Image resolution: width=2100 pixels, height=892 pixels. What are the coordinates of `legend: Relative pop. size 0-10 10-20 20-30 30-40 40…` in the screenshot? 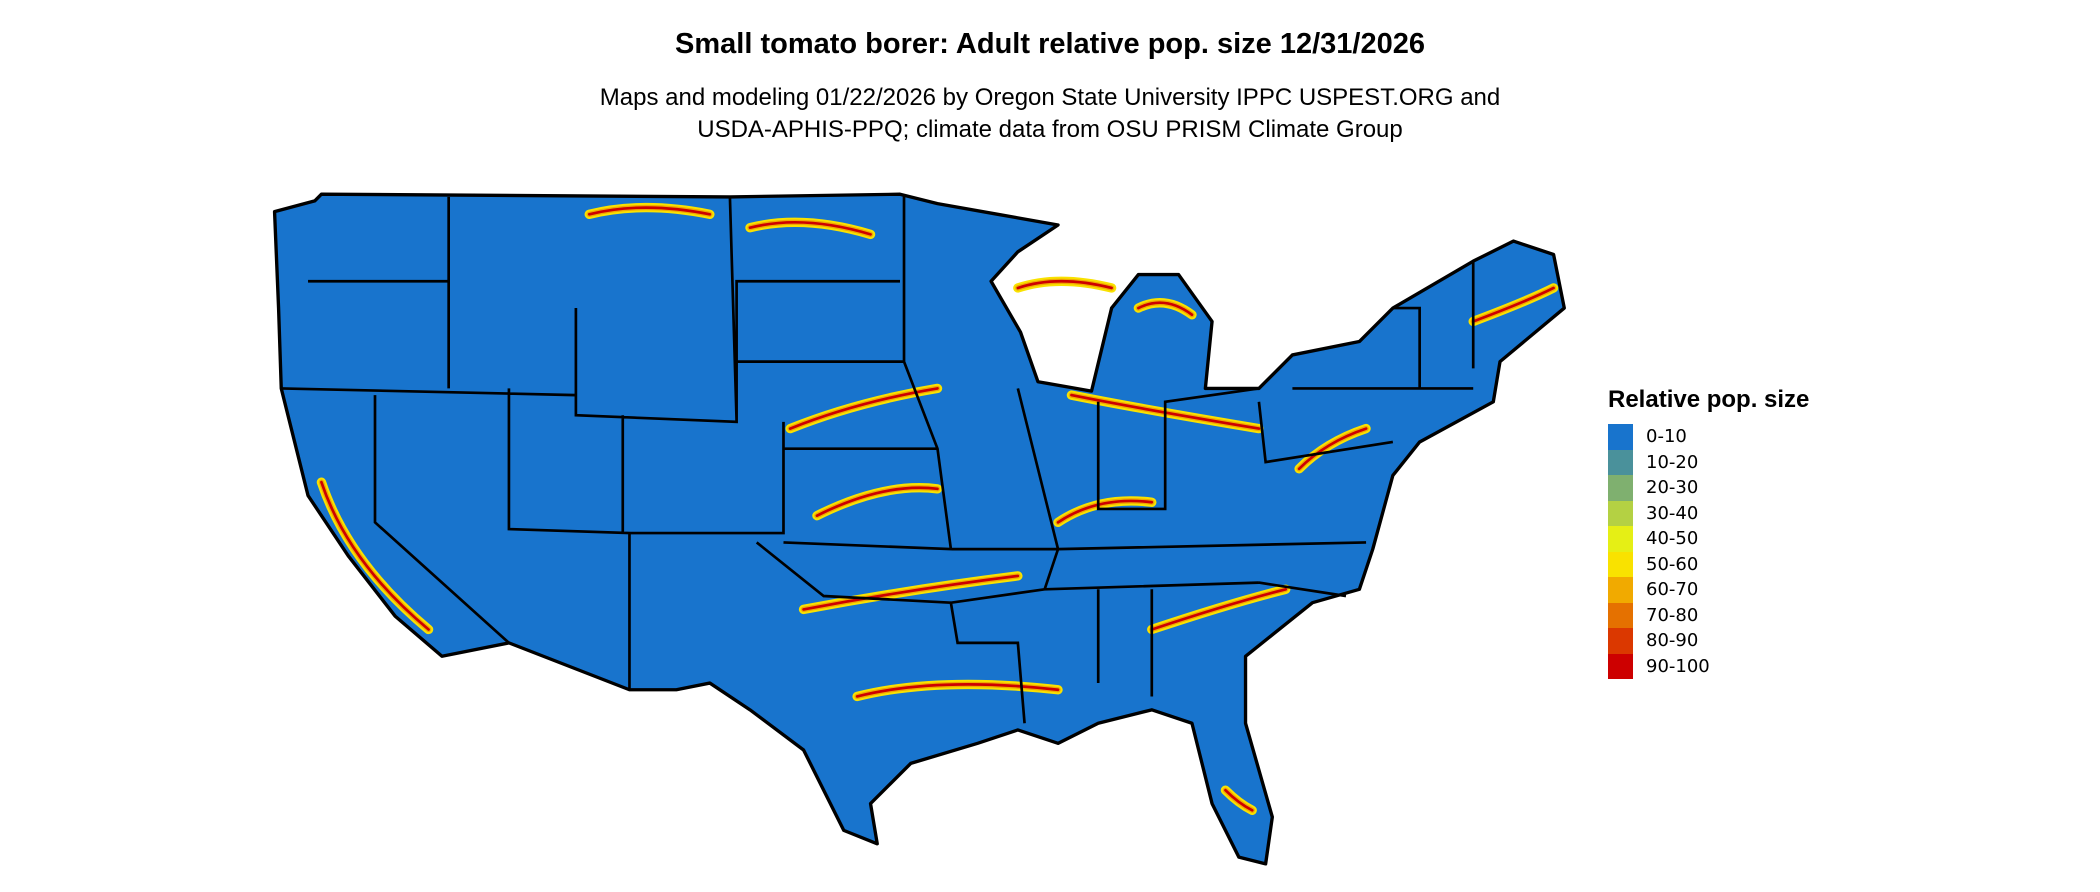 It's located at (1708, 532).